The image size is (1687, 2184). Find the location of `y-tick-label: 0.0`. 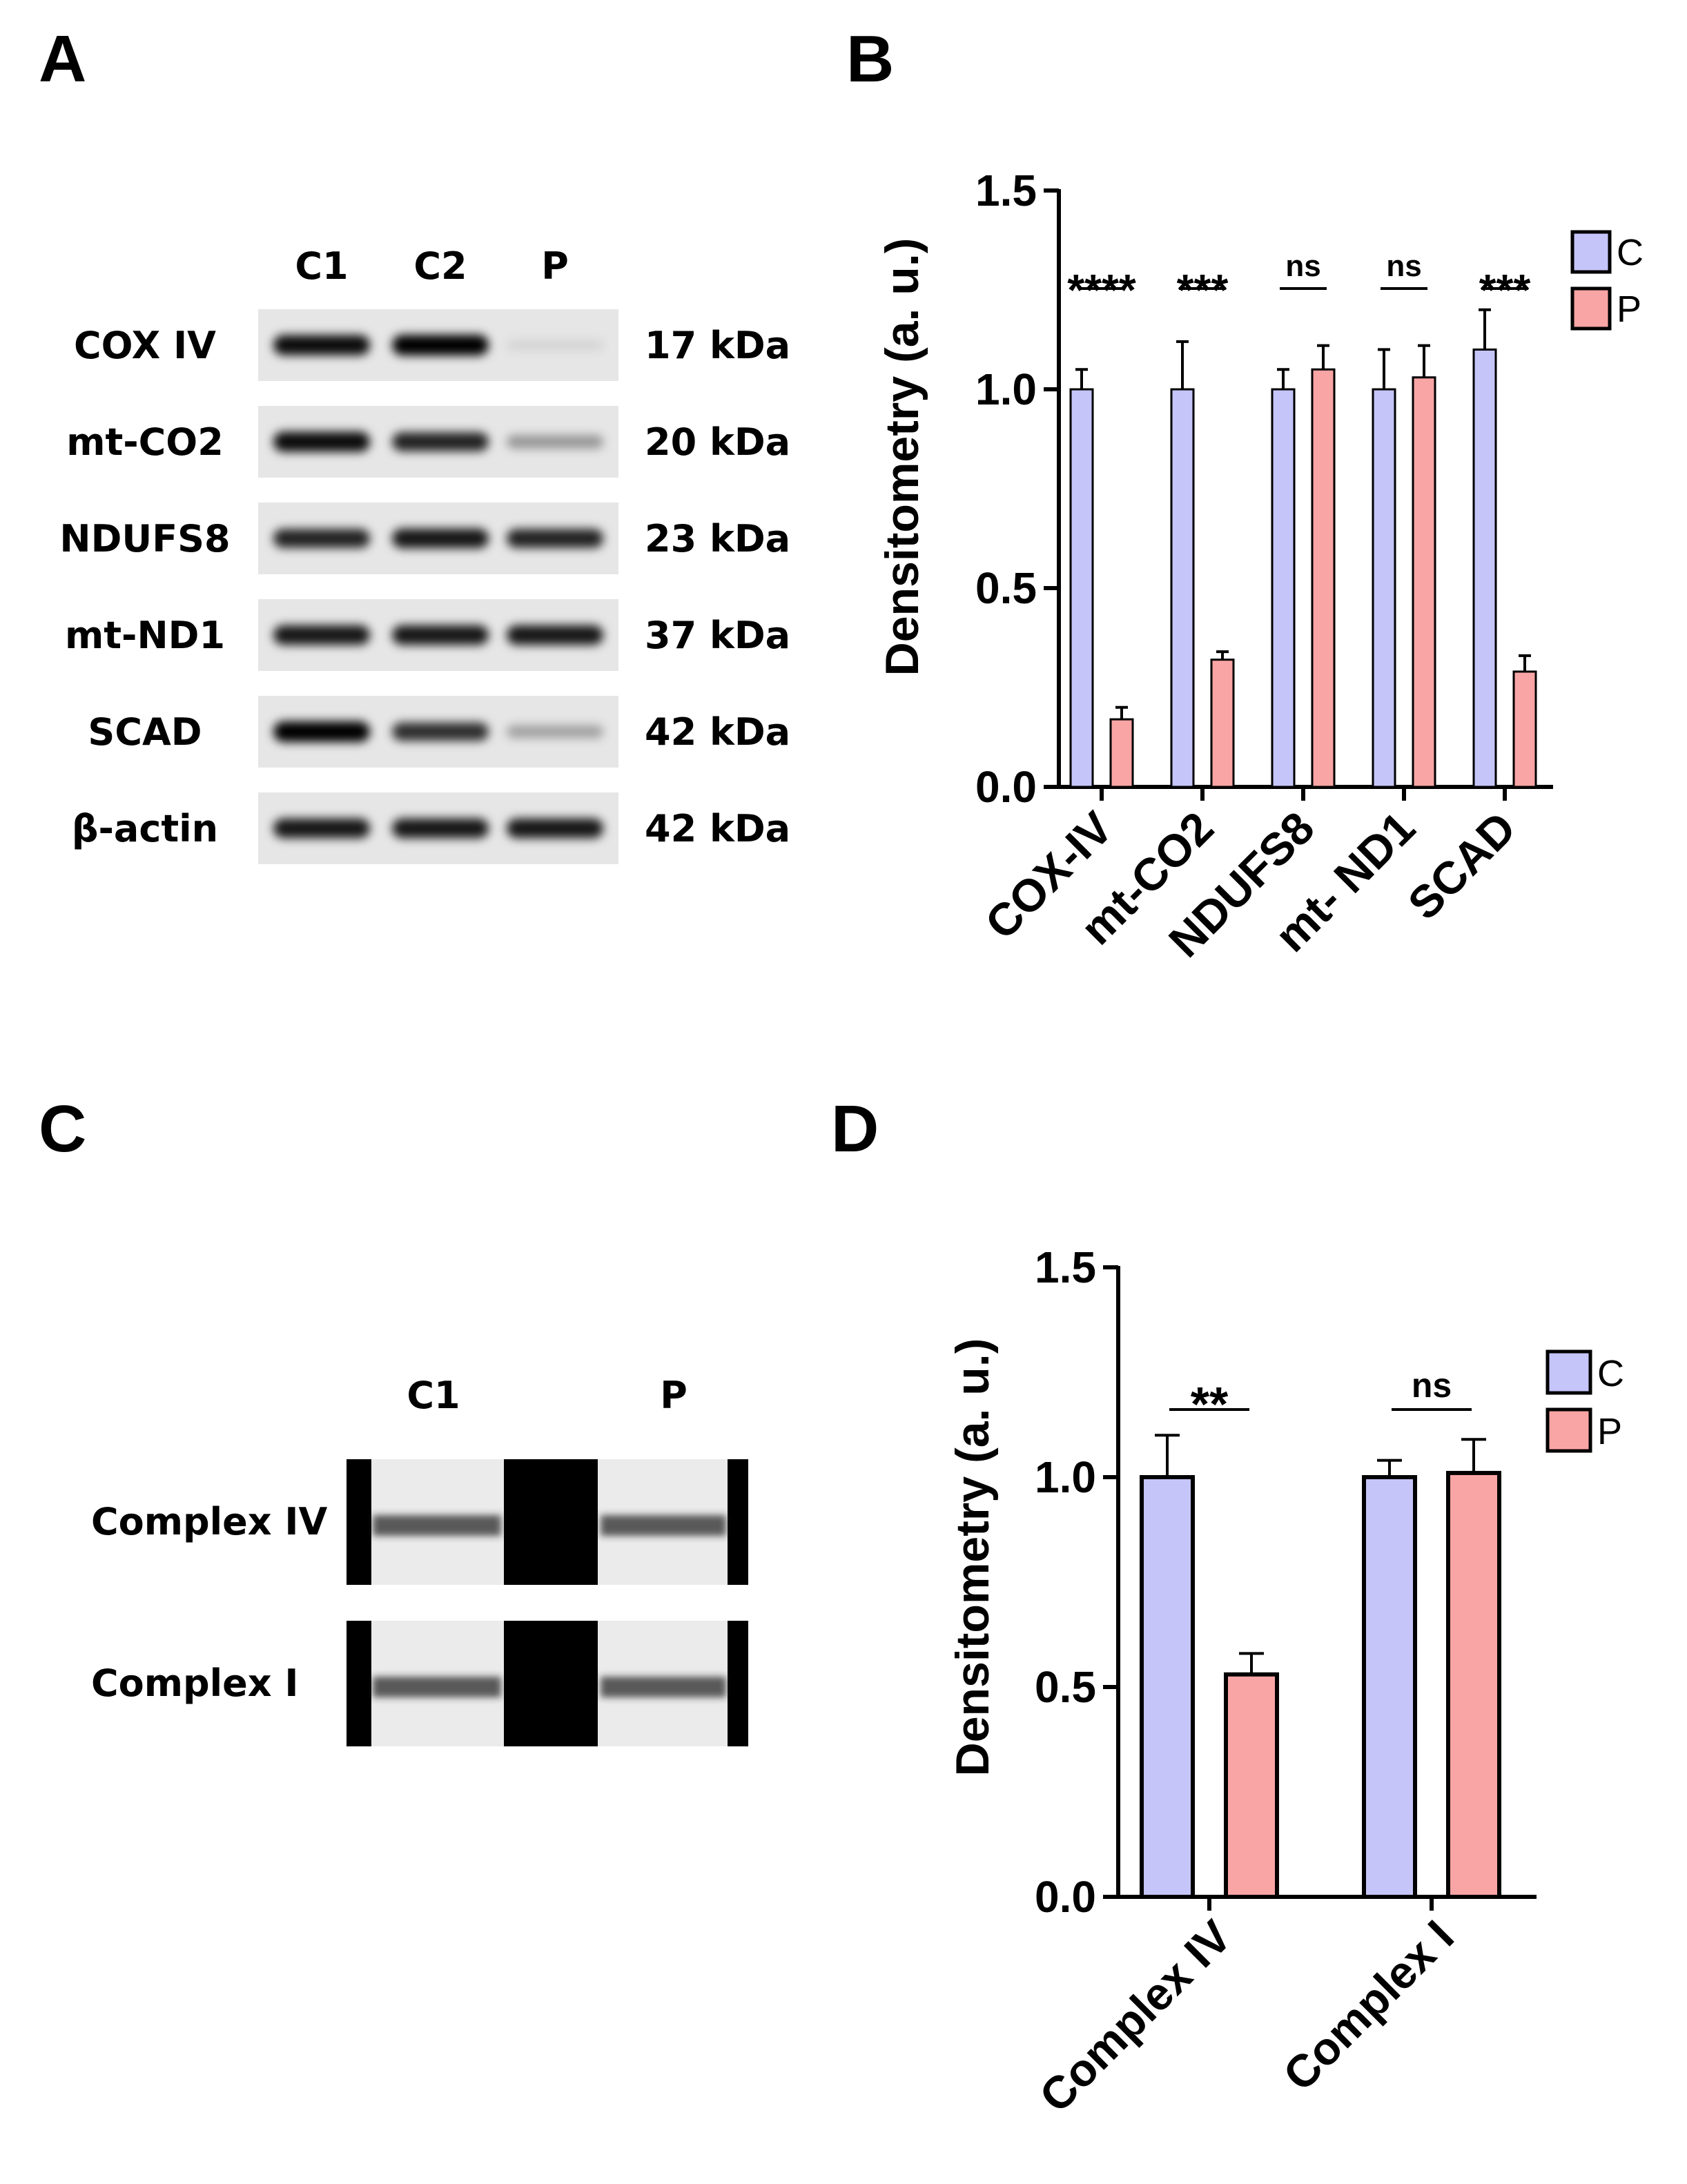

y-tick-label: 0.0 is located at coordinates (1065, 1897).